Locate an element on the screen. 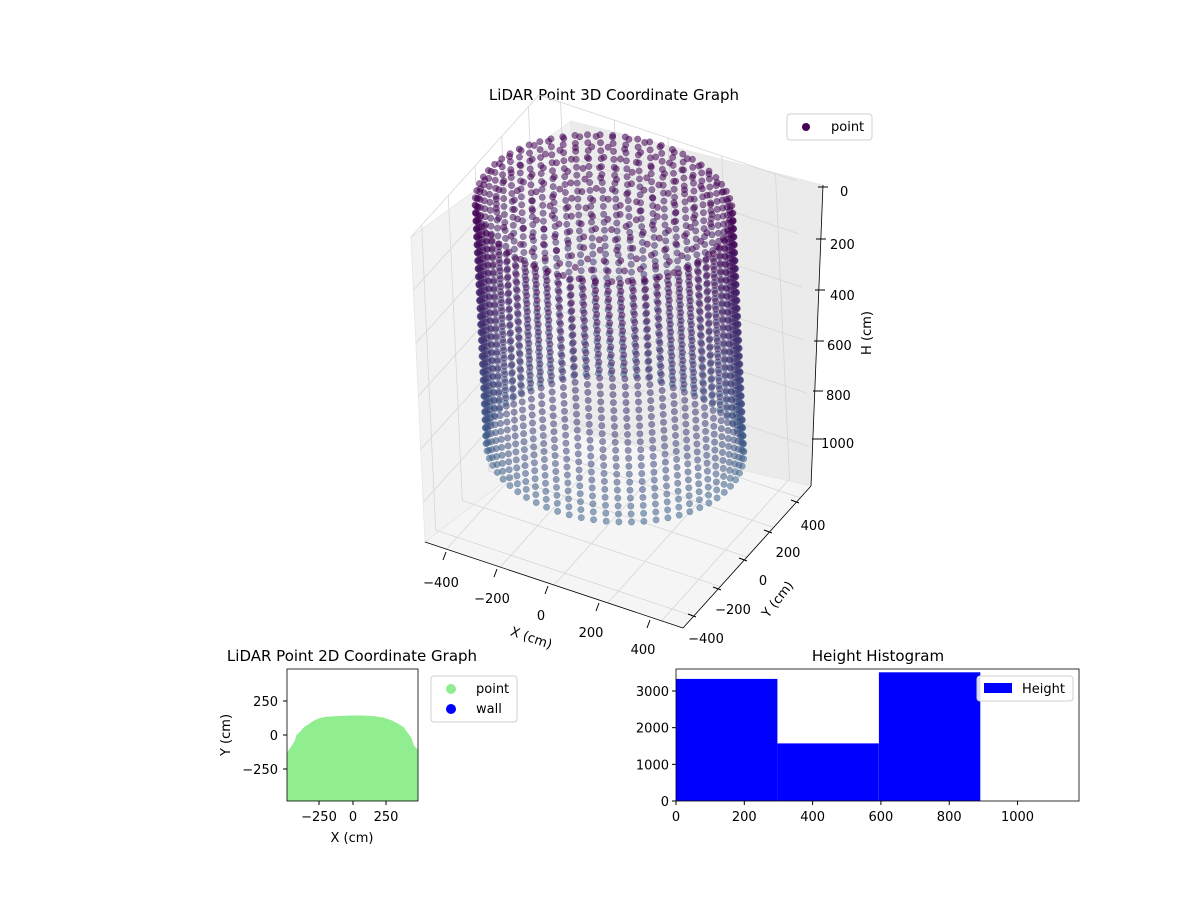 The height and width of the screenshot is (900, 1200). grid-line is located at coordinates (604, 166).